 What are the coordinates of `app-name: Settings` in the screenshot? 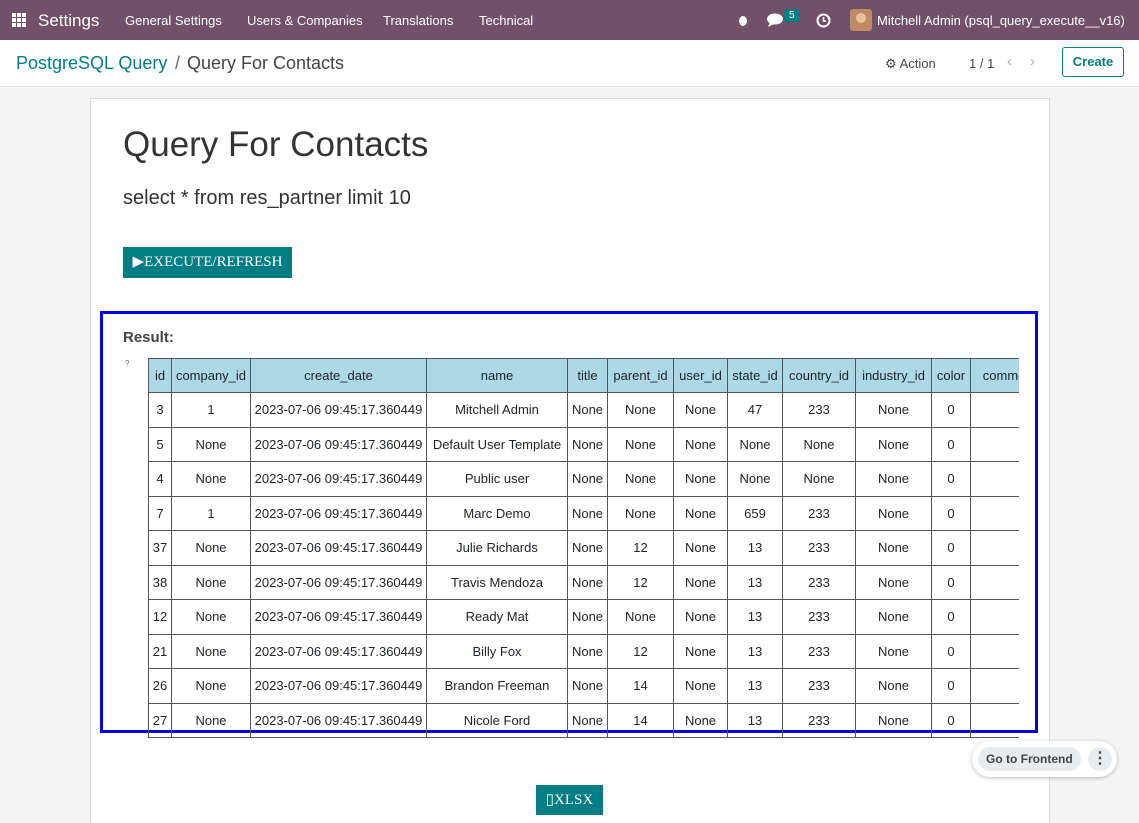 It's located at (69, 20).